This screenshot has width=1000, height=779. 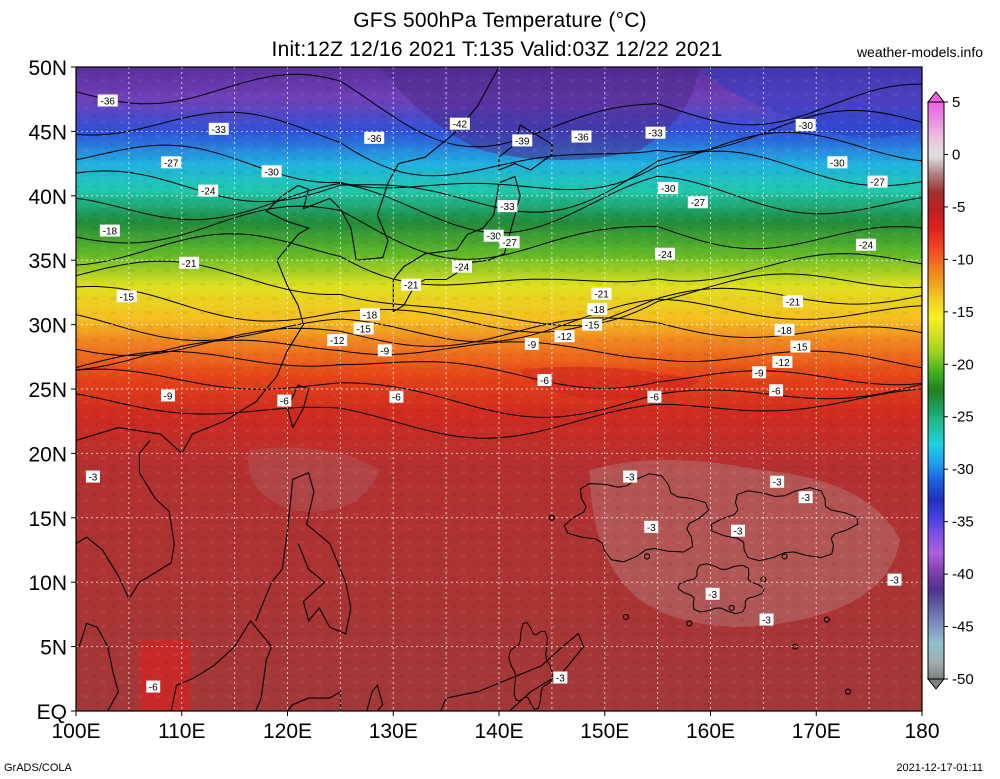 What do you see at coordinates (47, 132) in the screenshot?
I see `lat-tick-label: 45N` at bounding box center [47, 132].